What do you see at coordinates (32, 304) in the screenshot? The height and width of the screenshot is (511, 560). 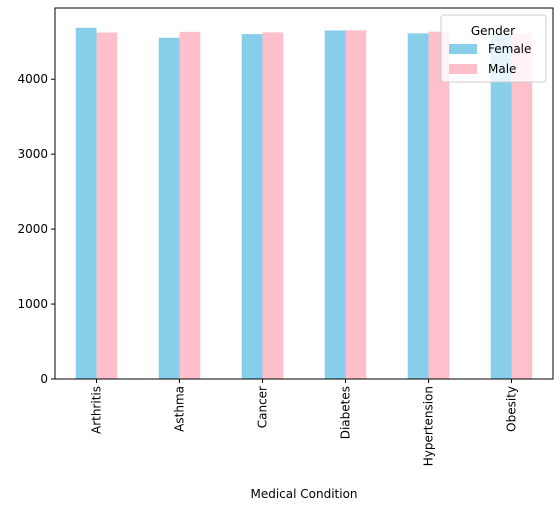 I see `y-tick-label: 1000` at bounding box center [32, 304].